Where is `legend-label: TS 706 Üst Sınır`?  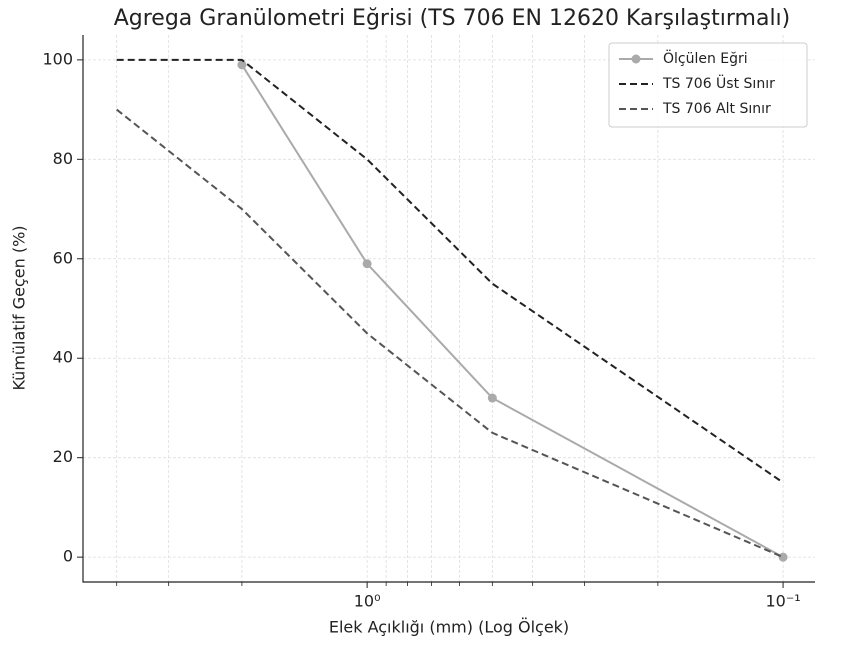 legend-label: TS 706 Üst Sınır is located at coordinates (718, 83).